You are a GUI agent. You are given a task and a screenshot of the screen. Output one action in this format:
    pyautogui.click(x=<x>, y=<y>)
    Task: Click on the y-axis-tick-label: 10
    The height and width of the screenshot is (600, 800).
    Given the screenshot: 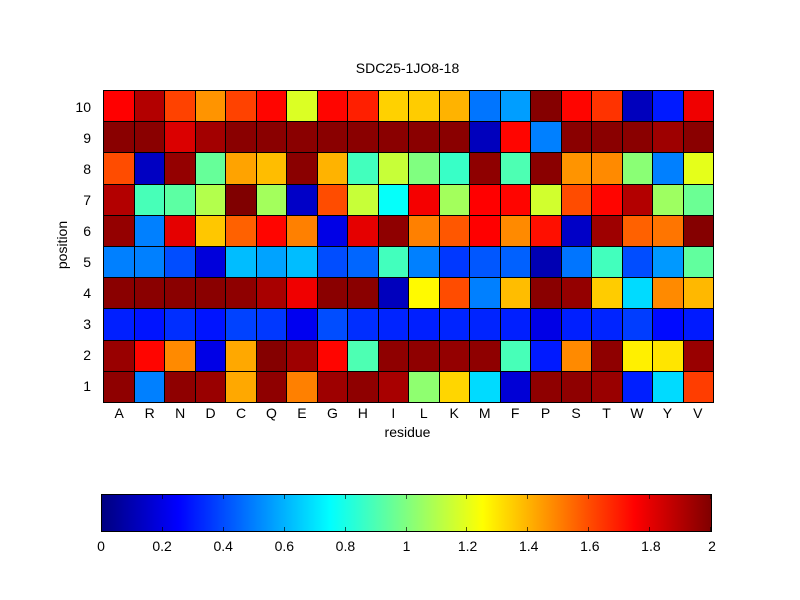 What is the action you would take?
    pyautogui.click(x=83, y=106)
    